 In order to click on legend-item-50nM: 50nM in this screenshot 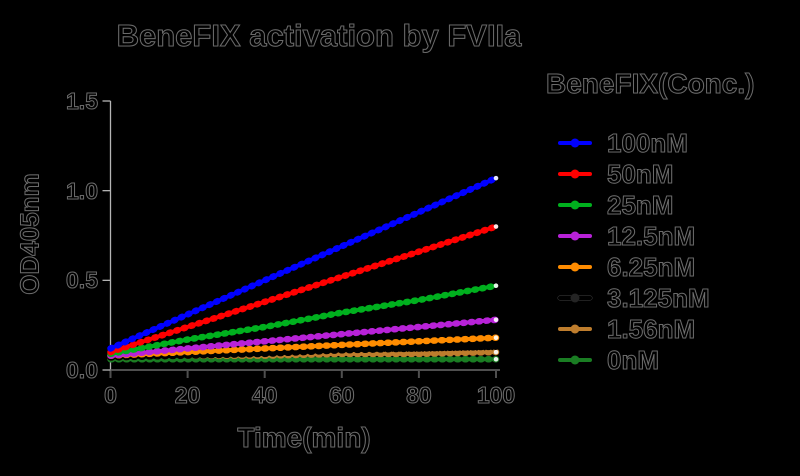, I will do `click(616, 173)`.